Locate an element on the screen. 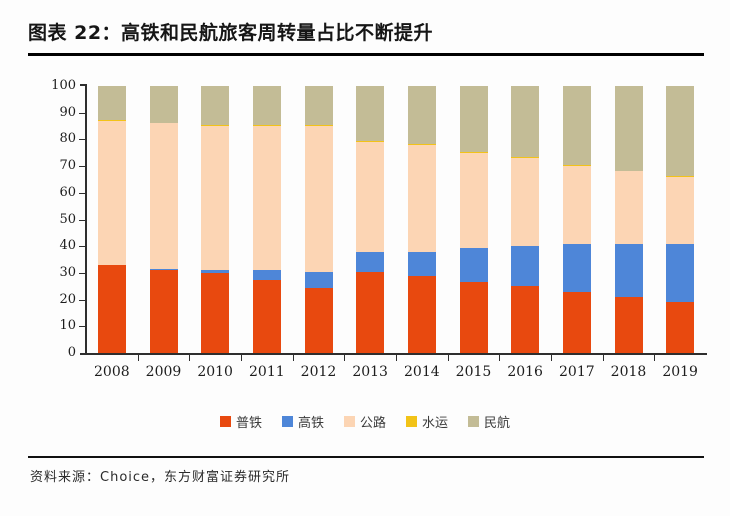 The width and height of the screenshot is (730, 516). legend-item: 公路 is located at coordinates (364, 421).